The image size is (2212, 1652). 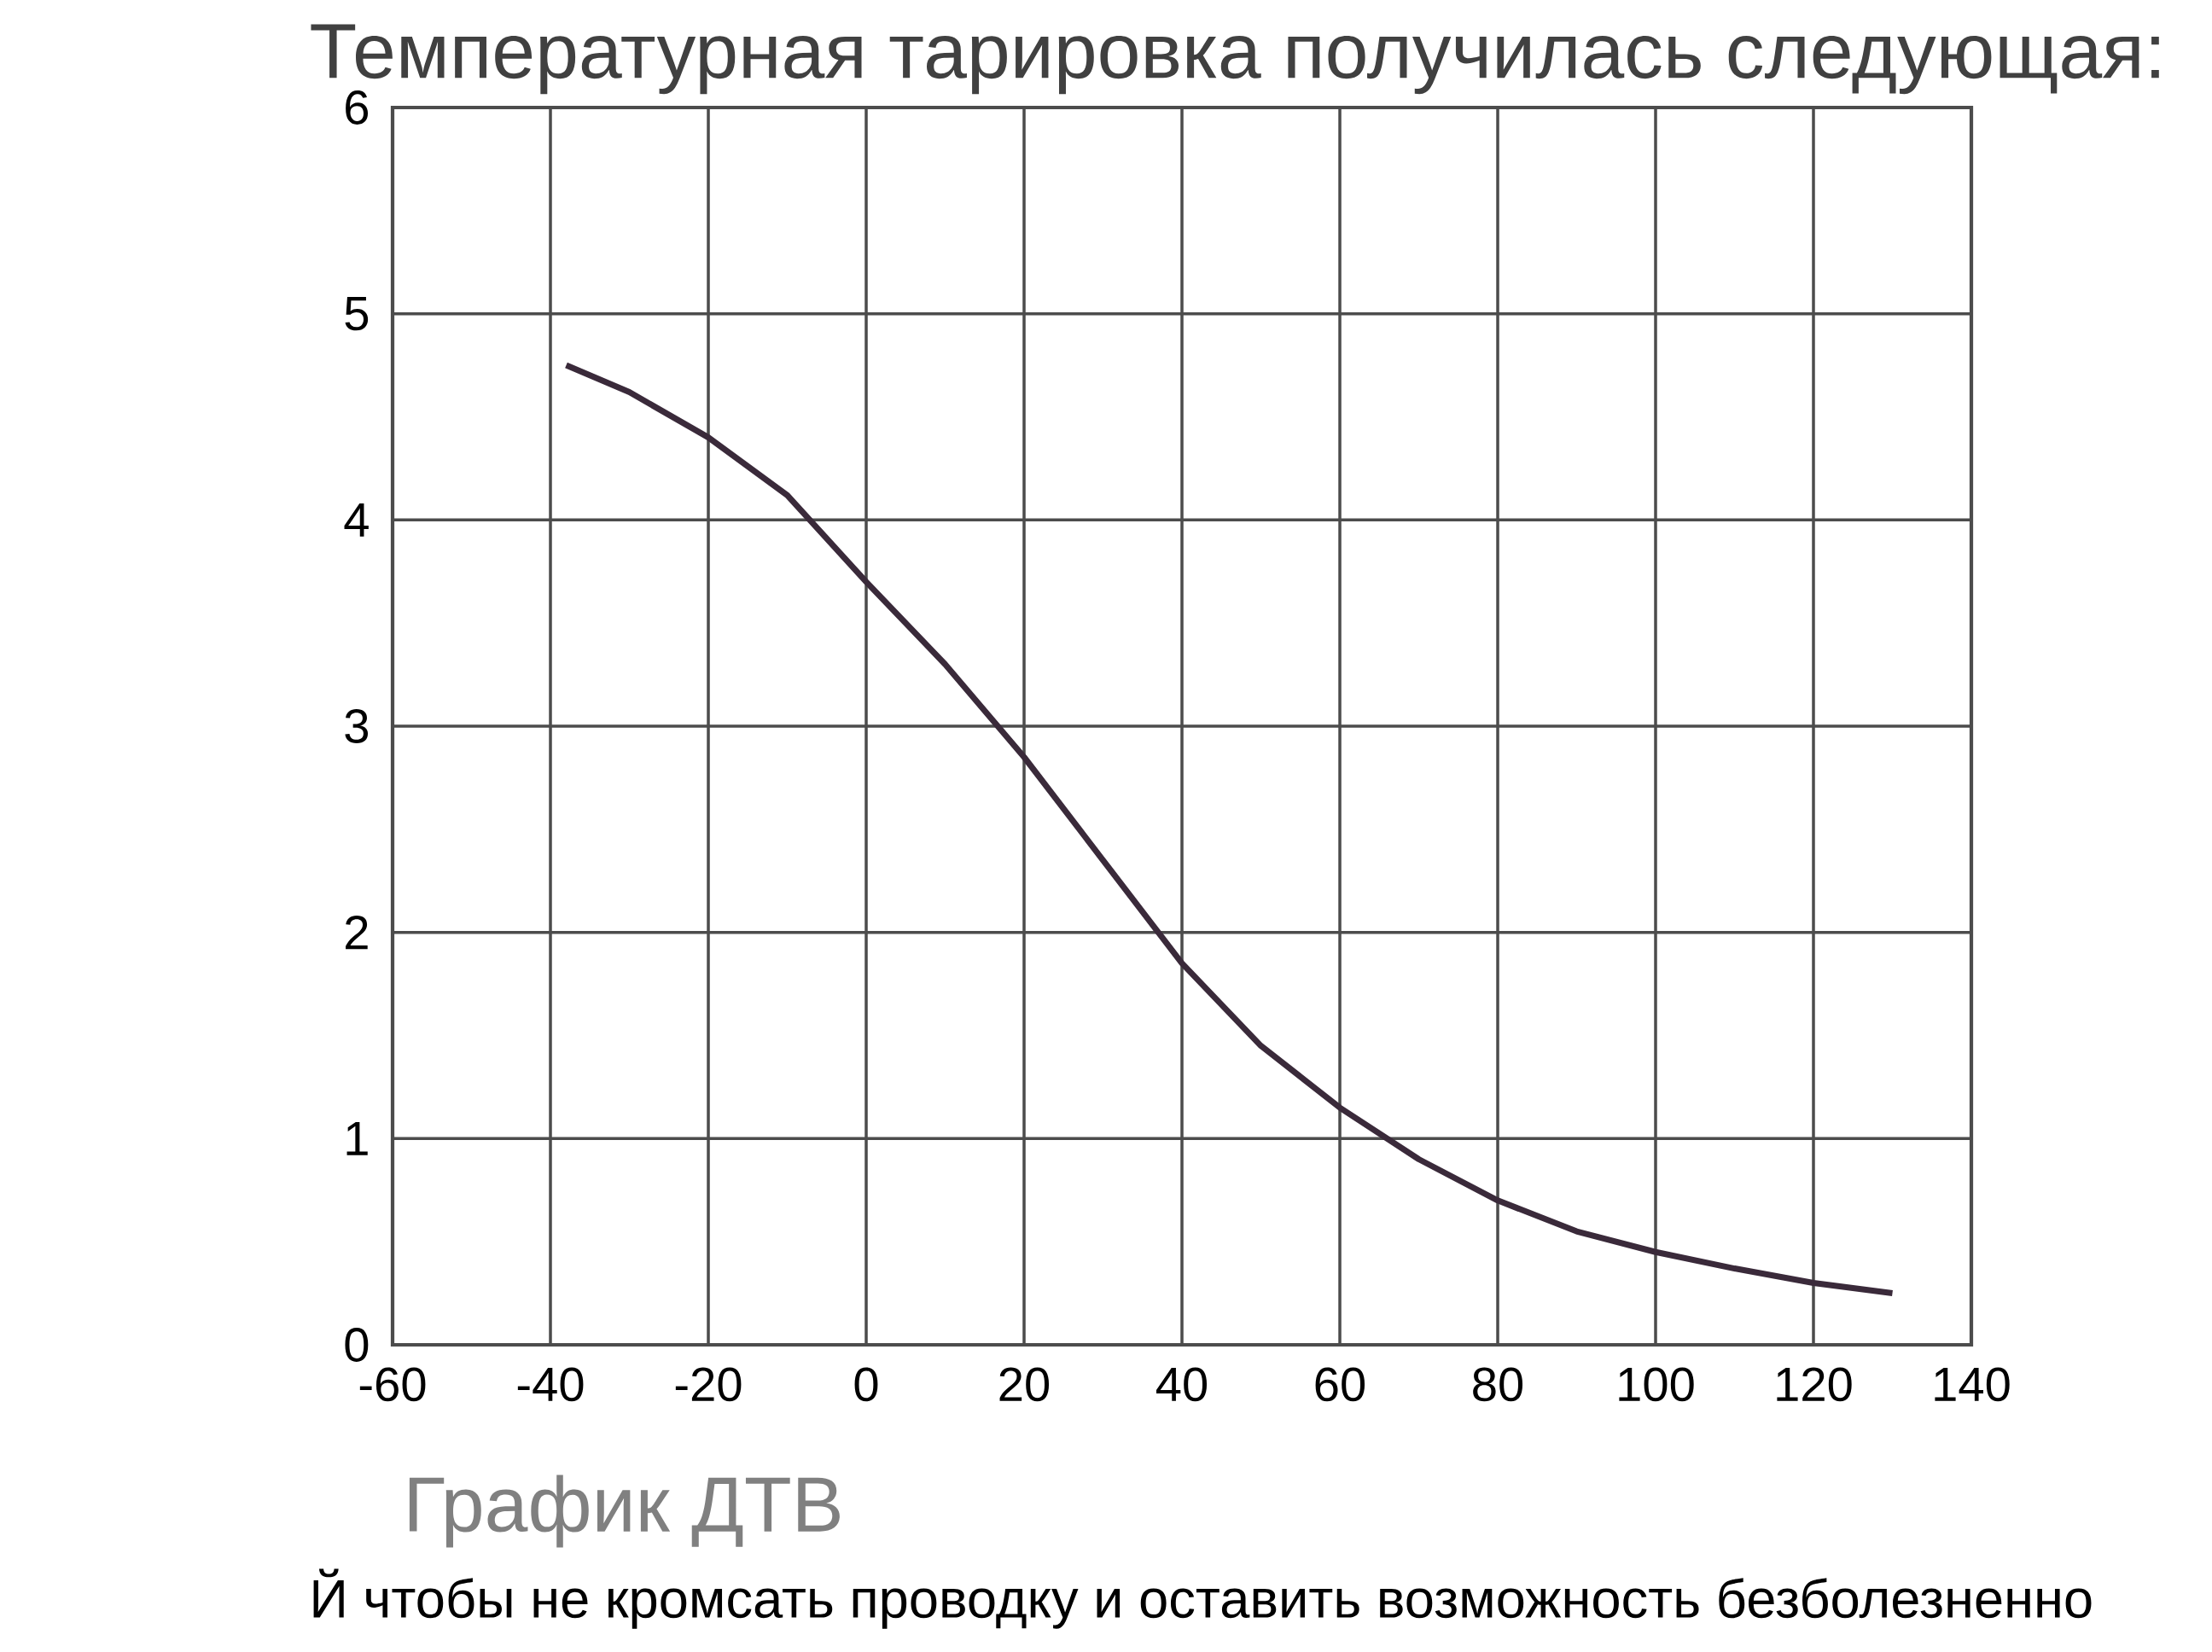 What do you see at coordinates (357, 1345) in the screenshot?
I see `y-tick-label: 0` at bounding box center [357, 1345].